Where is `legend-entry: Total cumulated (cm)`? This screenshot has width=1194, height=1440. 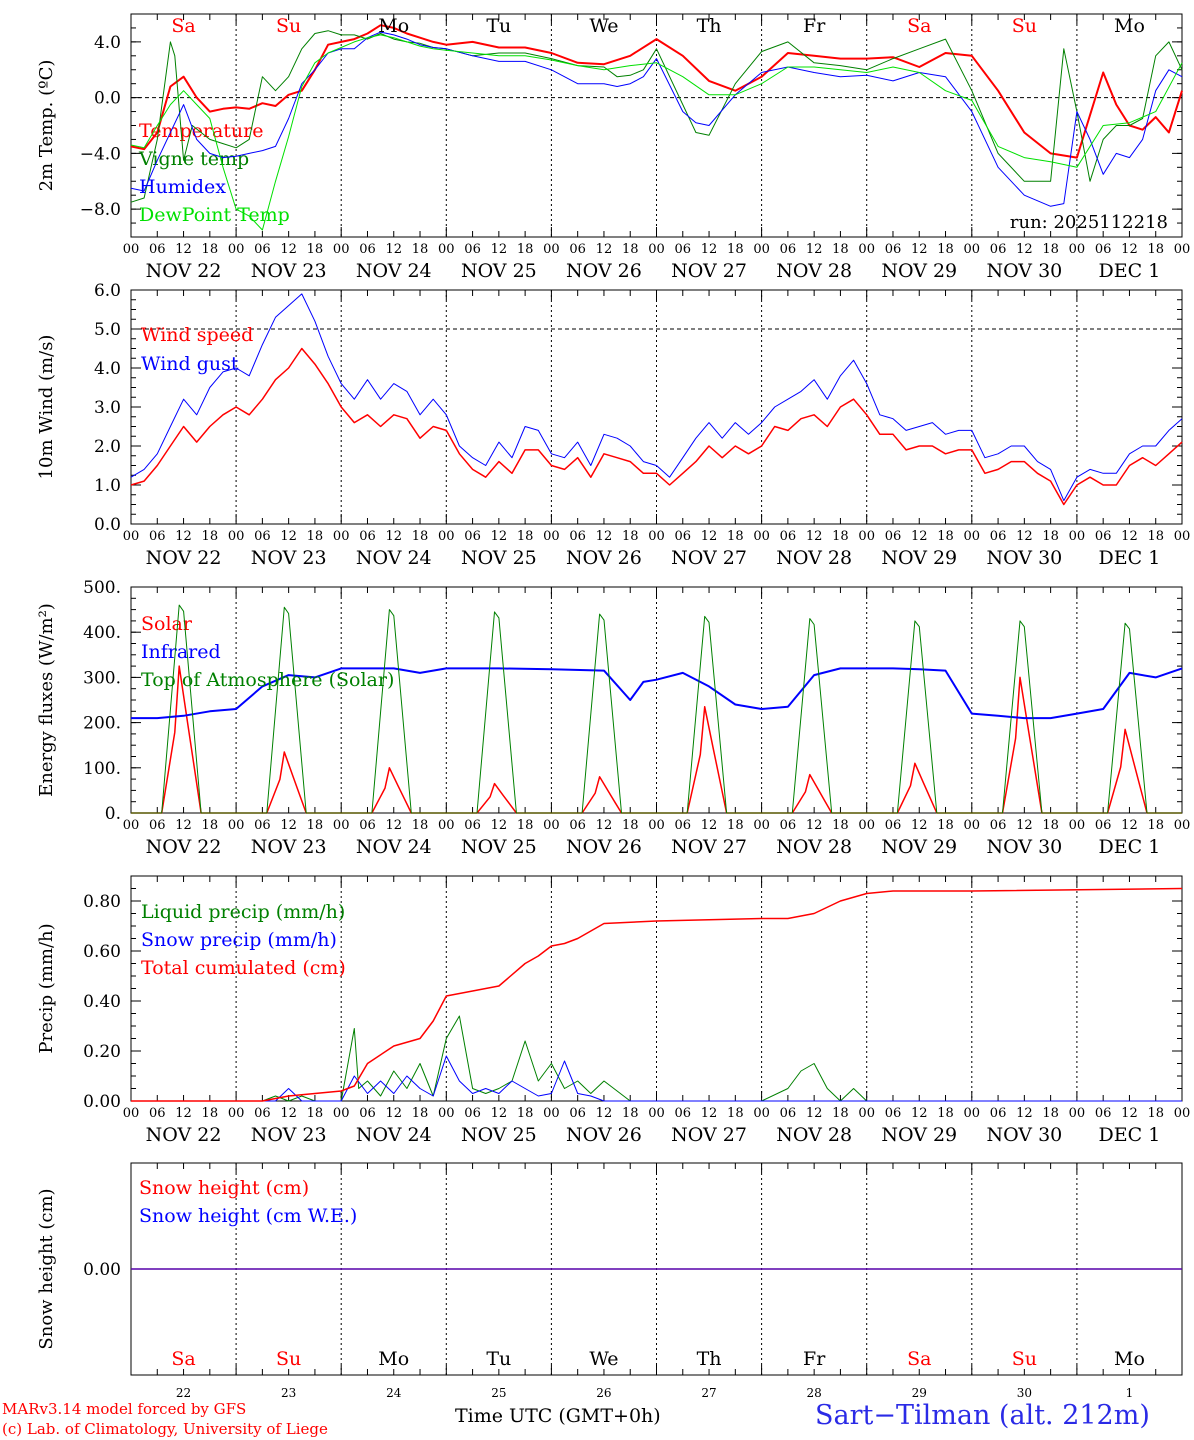 legend-entry: Total cumulated (cm) is located at coordinates (243, 968).